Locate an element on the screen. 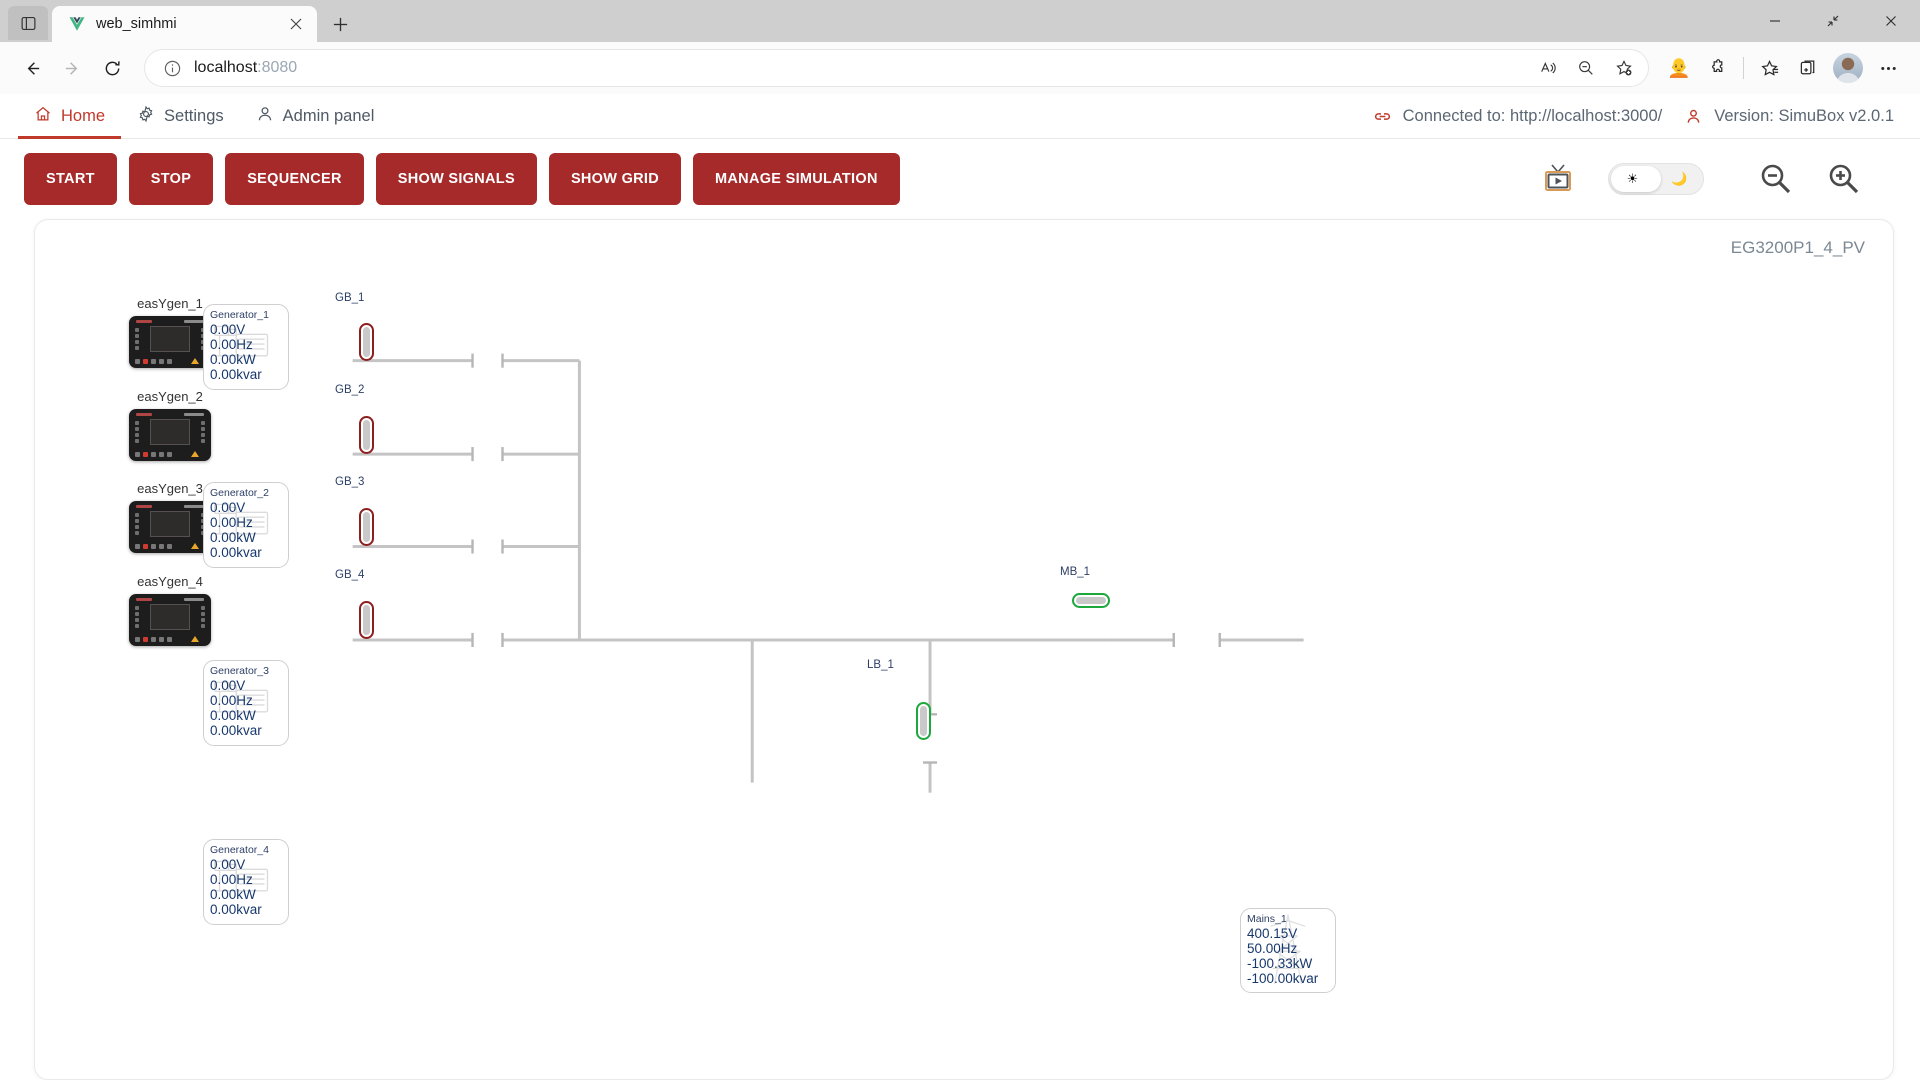  controller-easygen-4: easYgen_4 is located at coordinates (170, 610).